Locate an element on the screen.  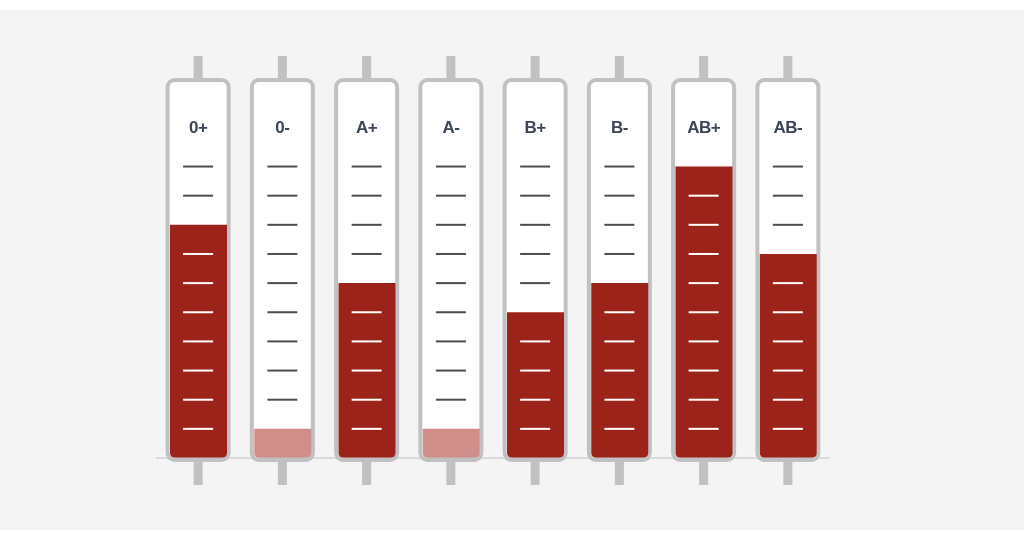
x-tick-label: AB+ is located at coordinates (704, 127).